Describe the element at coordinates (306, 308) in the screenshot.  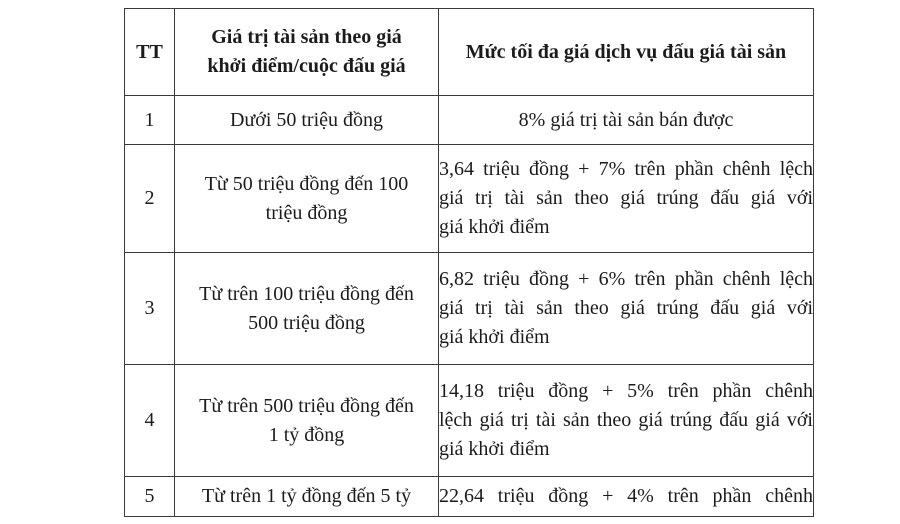
I see `cell-asset-value: Từ trên 100 triệu đồng đến 500 triệu đồng` at that location.